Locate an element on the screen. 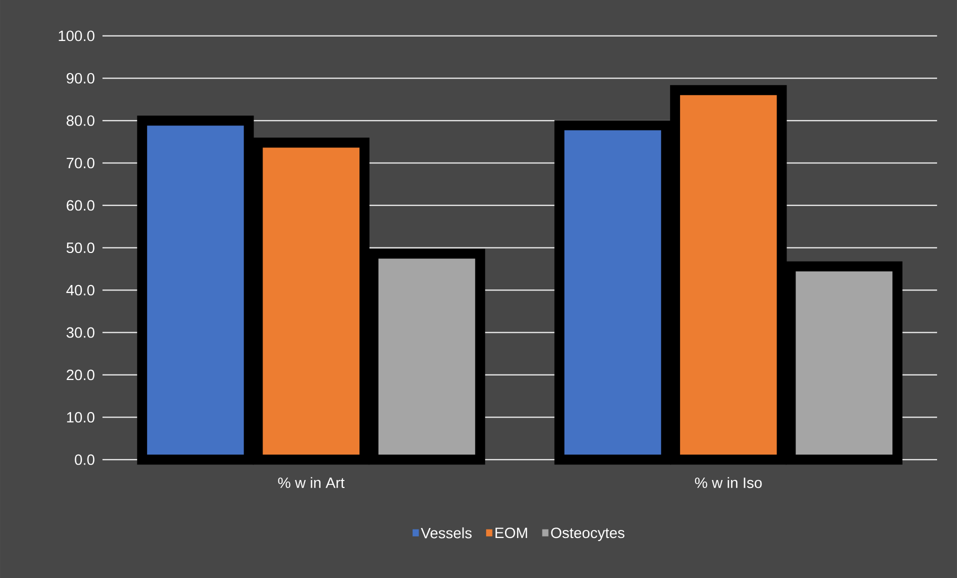  y-tick-label: 60.0 is located at coordinates (80, 205).